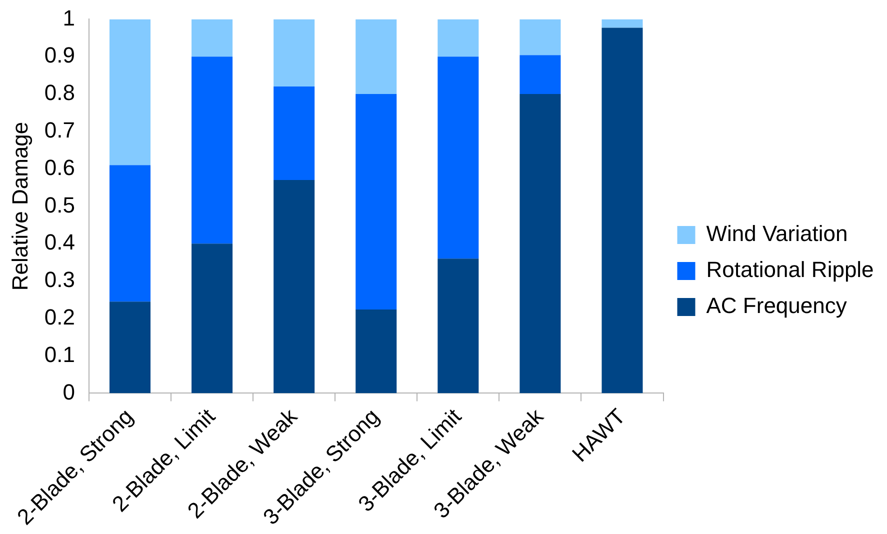 Image resolution: width=887 pixels, height=534 pixels. Describe the element at coordinates (777, 233) in the screenshot. I see `legend-label: Wind Variation` at that location.